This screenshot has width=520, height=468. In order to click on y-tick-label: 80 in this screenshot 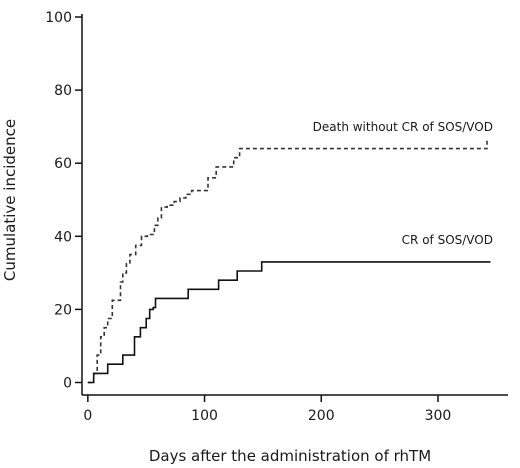, I will do `click(63, 91)`.